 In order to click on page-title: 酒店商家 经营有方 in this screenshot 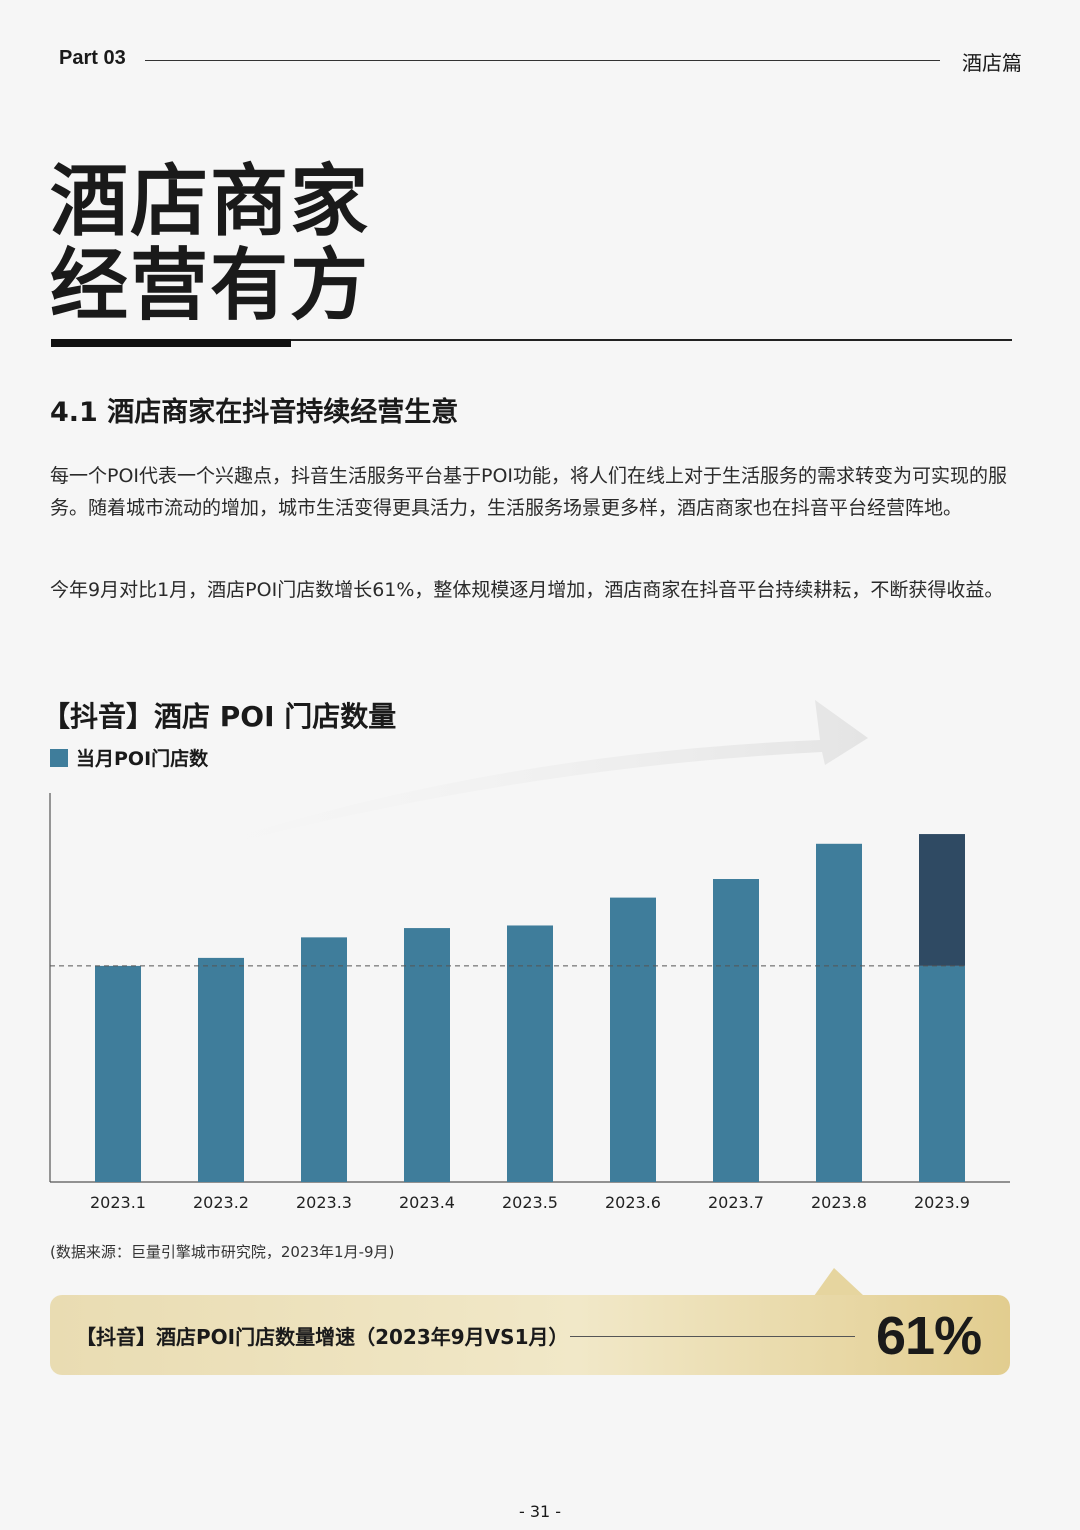, I will do `click(210, 244)`.